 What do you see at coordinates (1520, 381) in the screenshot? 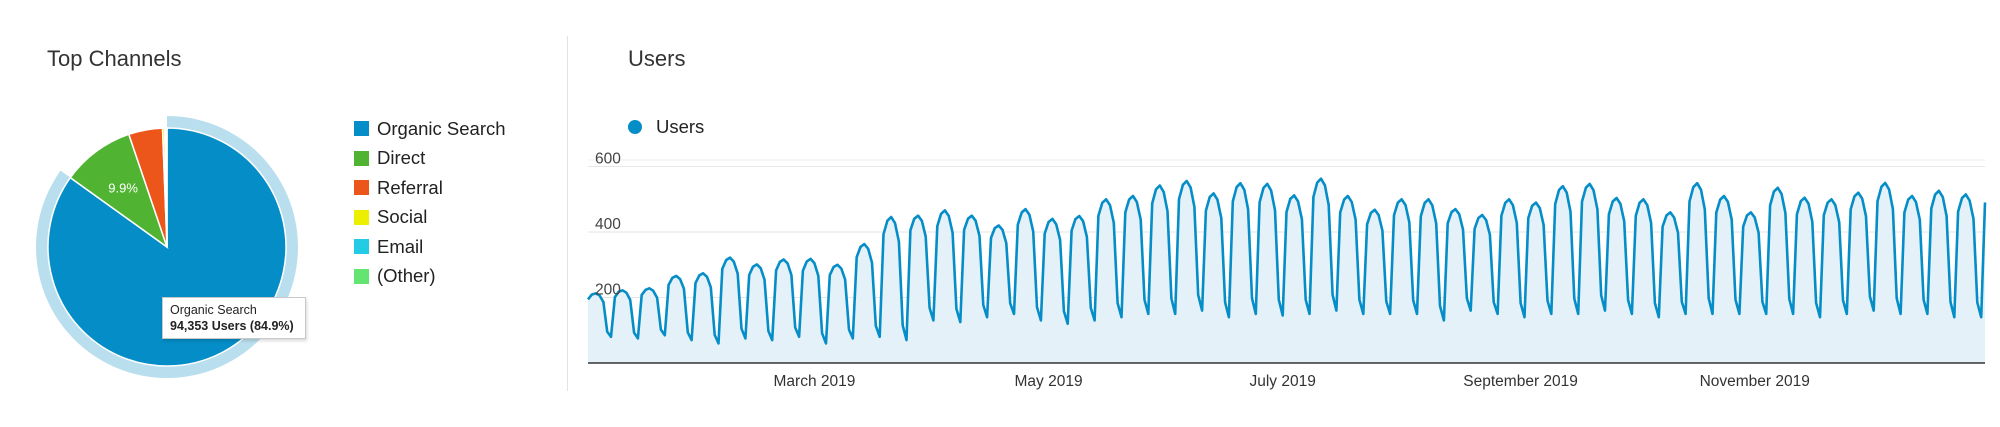
I see `x-tick-label: September 2019` at bounding box center [1520, 381].